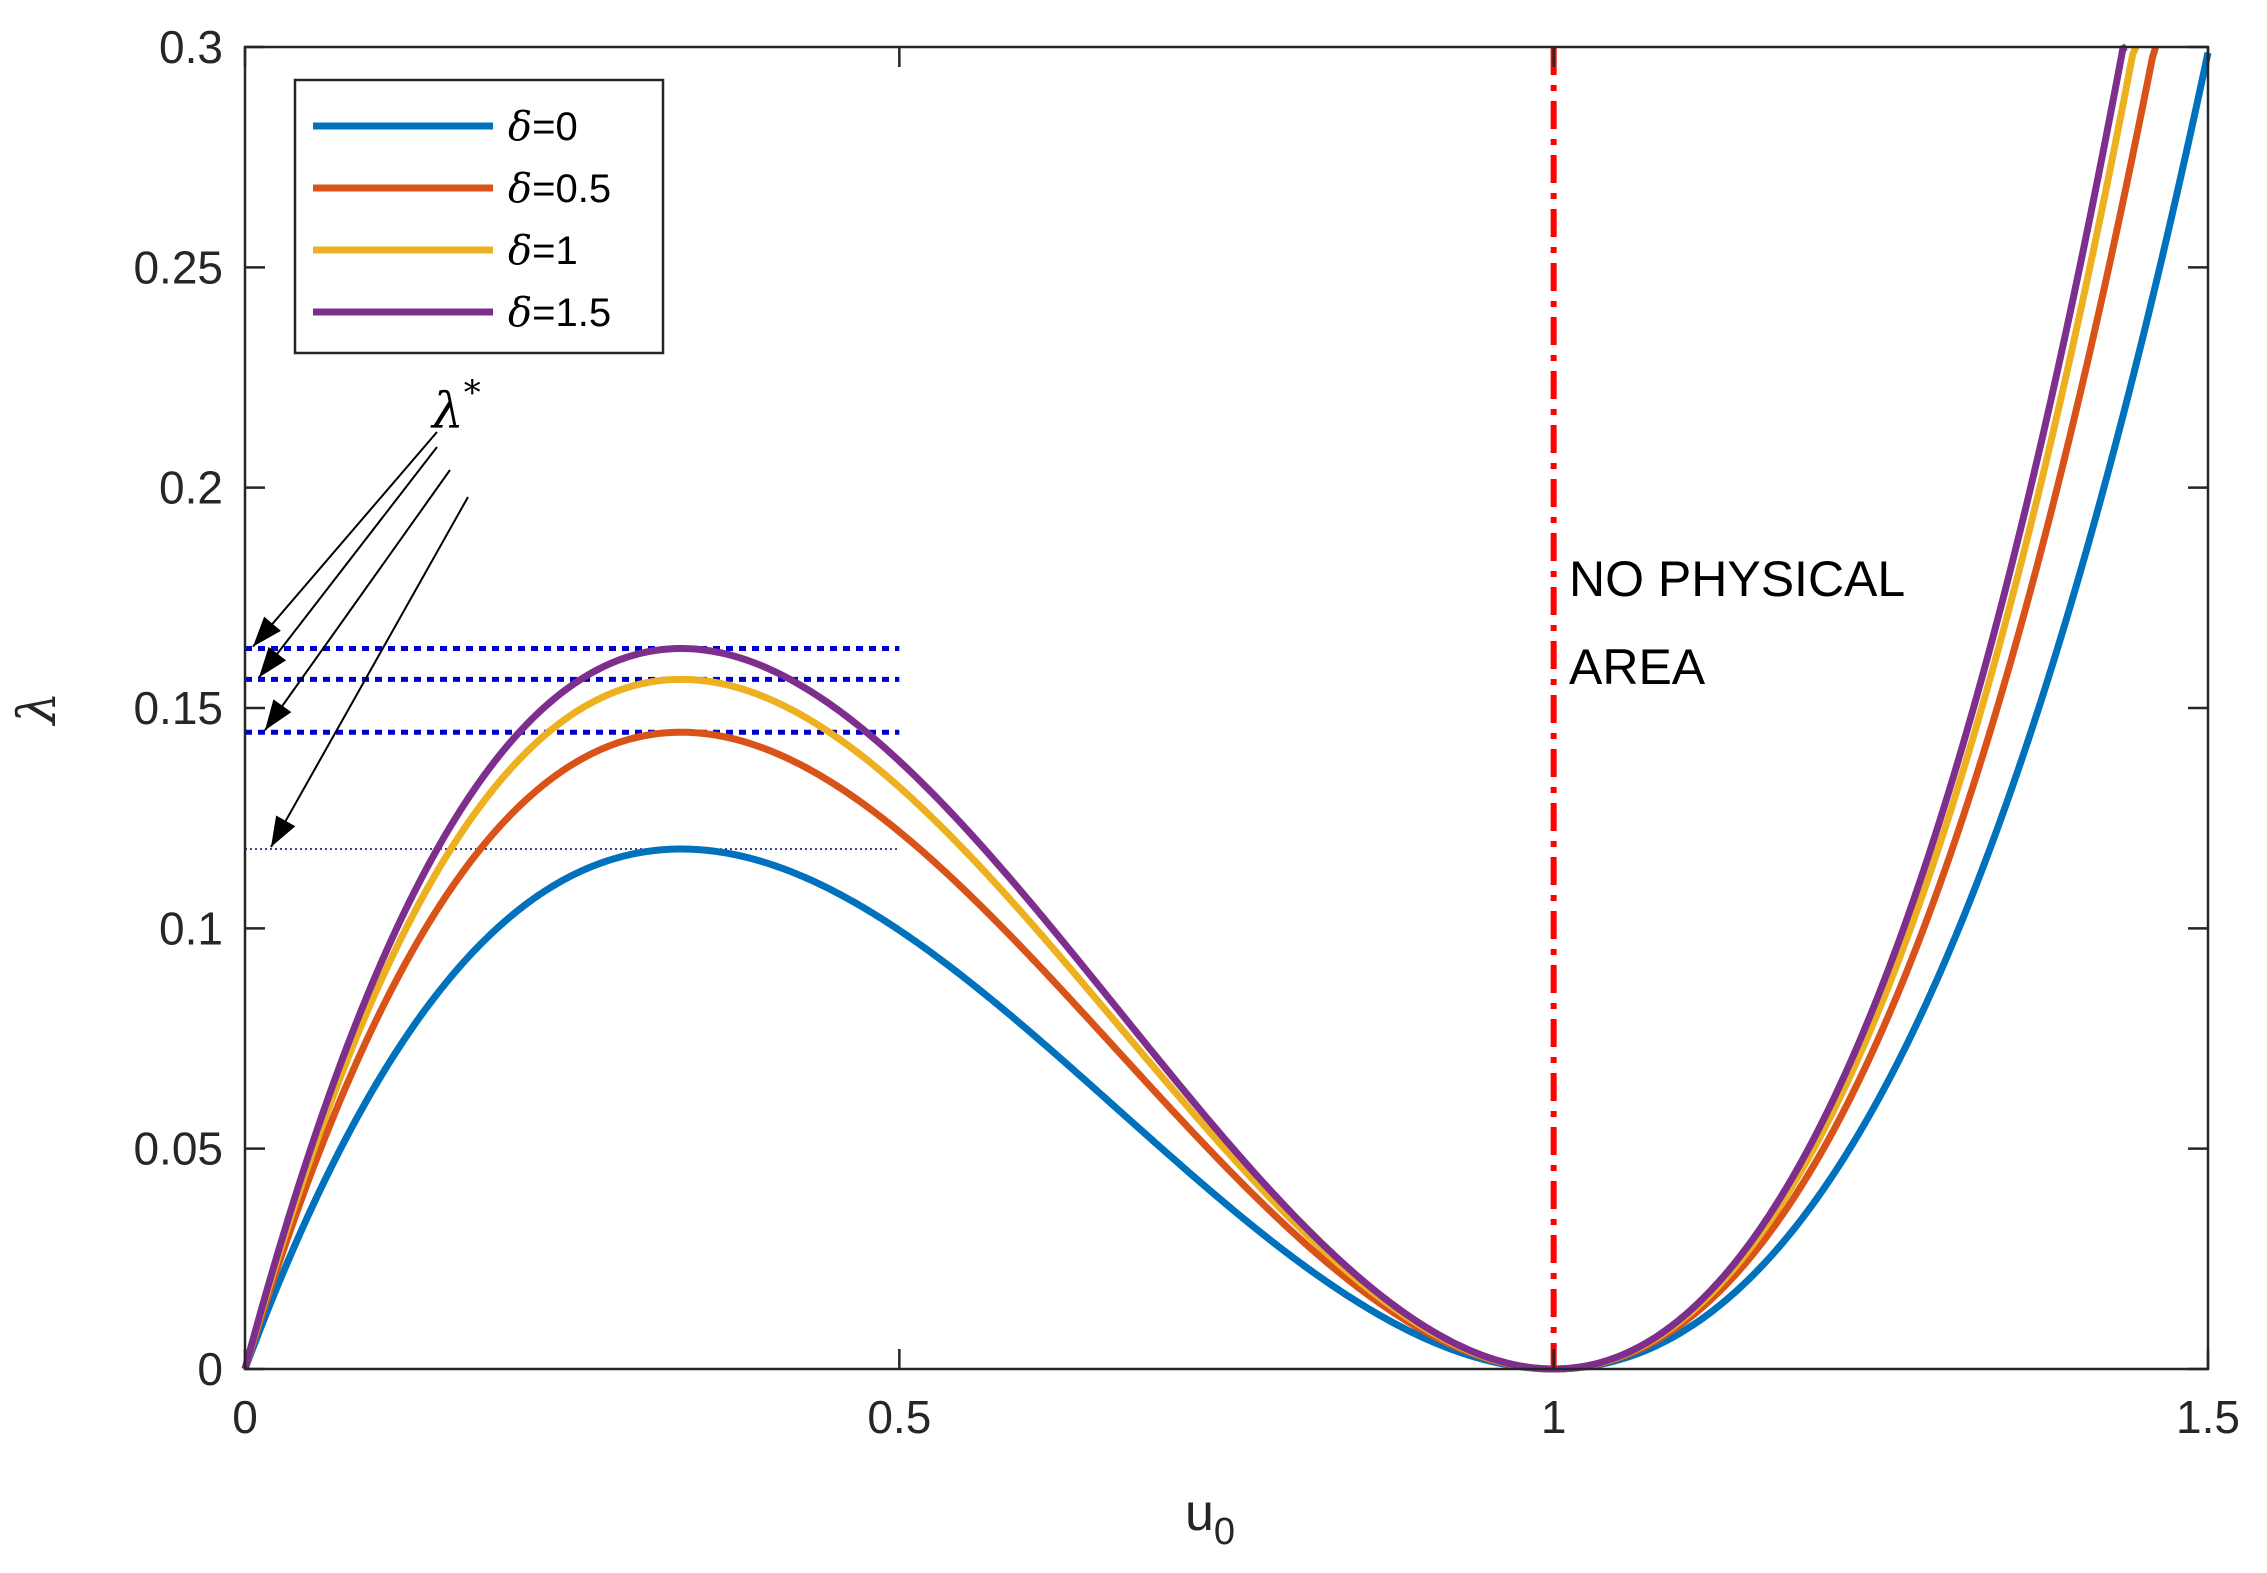  Describe the element at coordinates (178, 708) in the screenshot. I see `y-tick-label: 0.15` at that location.